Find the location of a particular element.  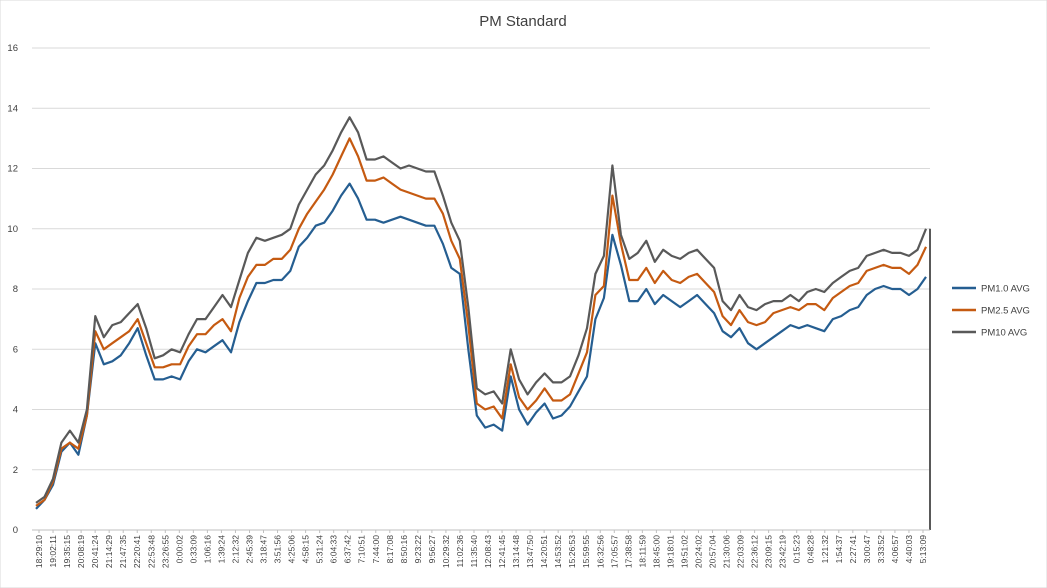

x-tick-label: 12:08:43 is located at coordinates (488, 551).